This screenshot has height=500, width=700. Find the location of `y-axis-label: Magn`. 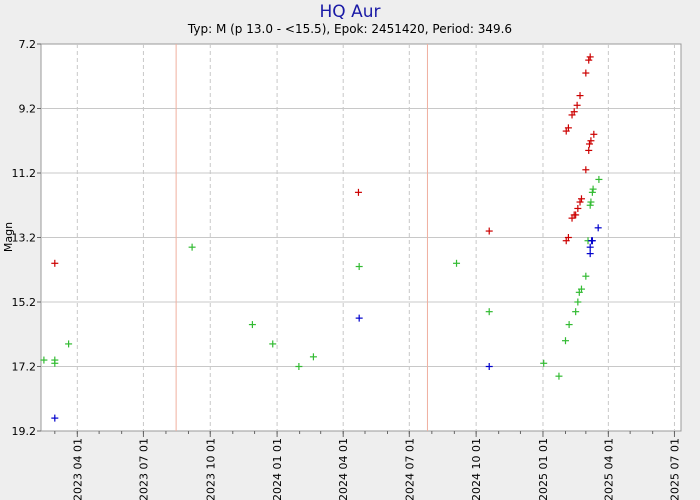

y-axis-label: Magn is located at coordinates (8, 237).